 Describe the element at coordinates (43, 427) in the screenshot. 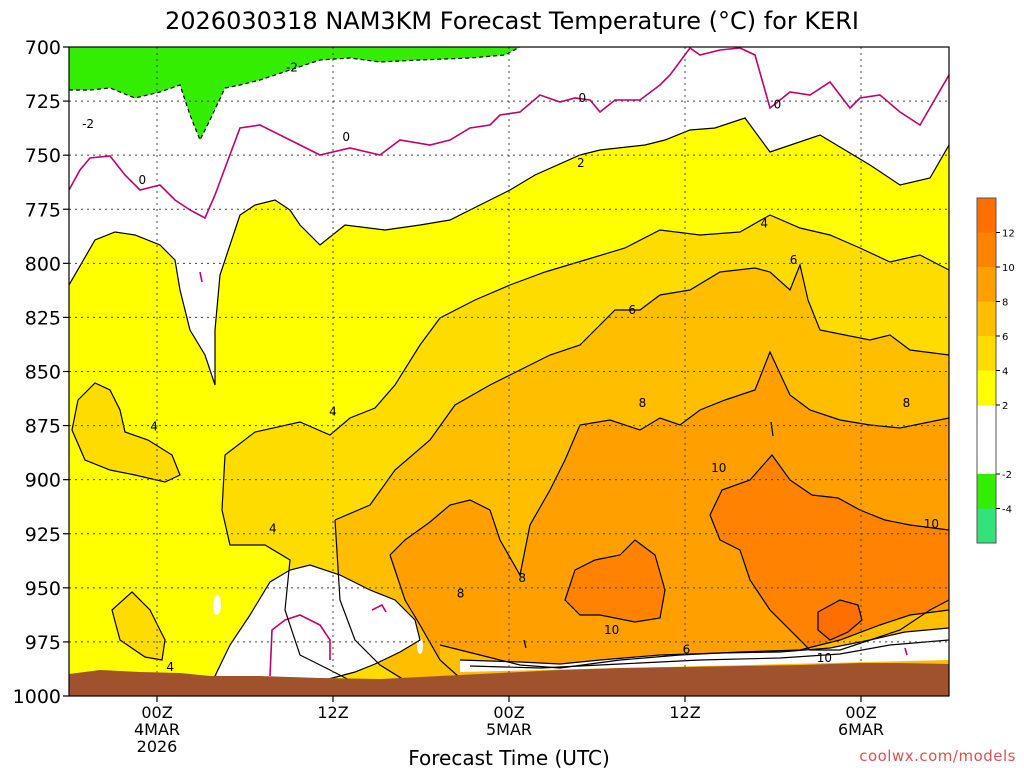

I see `y-tick-label: 875` at that location.